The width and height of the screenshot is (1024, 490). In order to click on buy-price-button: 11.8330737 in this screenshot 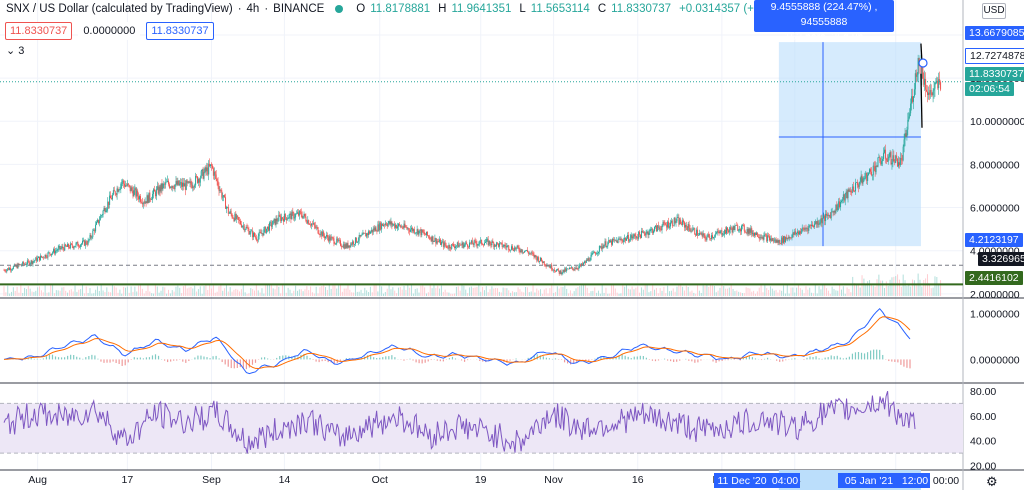, I will do `click(180, 31)`.